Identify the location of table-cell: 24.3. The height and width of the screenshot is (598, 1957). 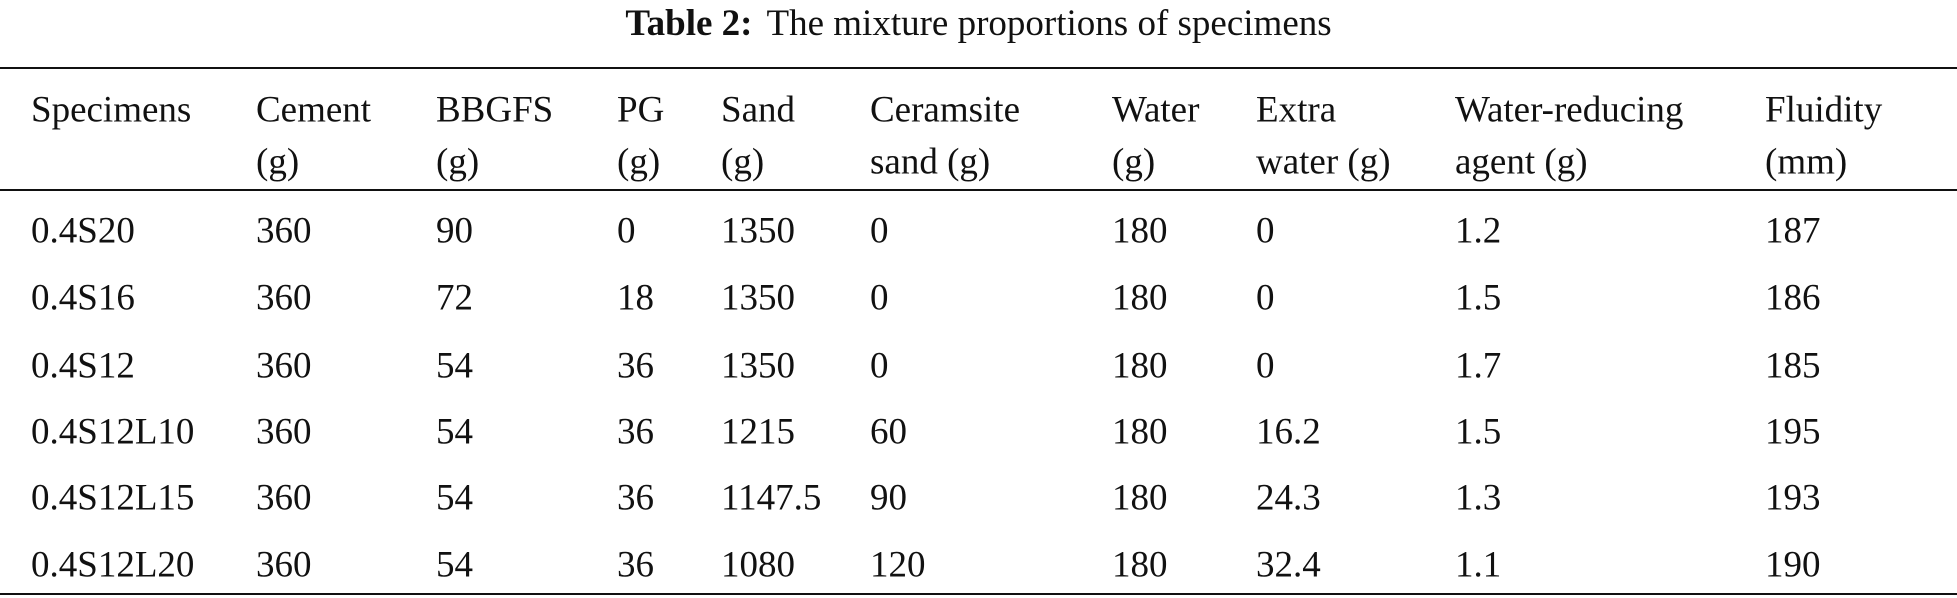
(1288, 498).